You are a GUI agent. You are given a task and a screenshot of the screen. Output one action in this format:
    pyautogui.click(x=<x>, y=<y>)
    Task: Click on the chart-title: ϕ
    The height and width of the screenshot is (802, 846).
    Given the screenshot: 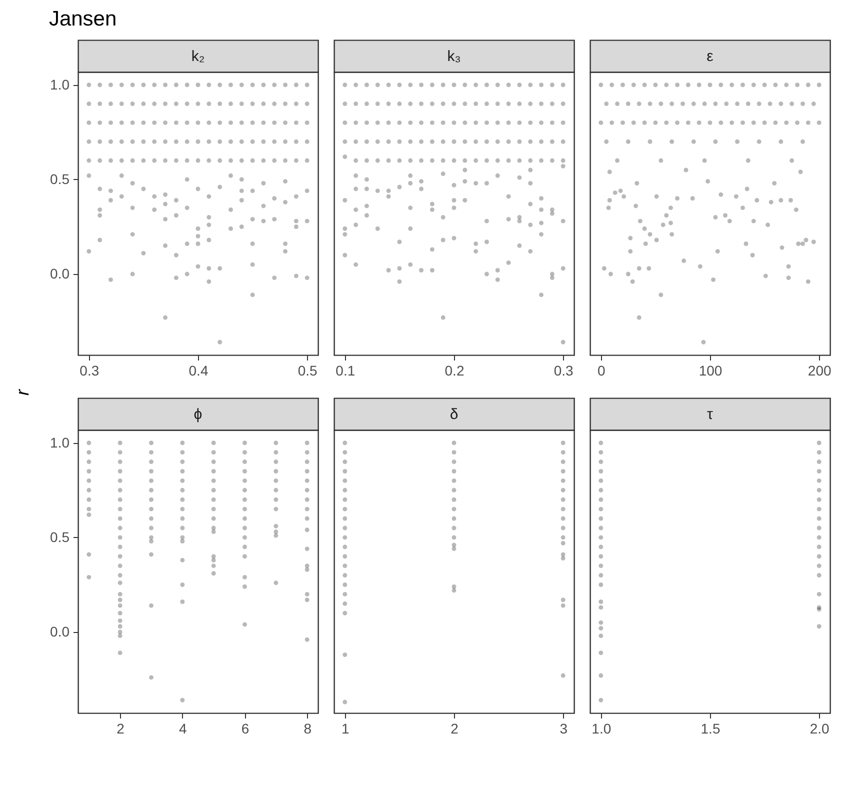 What is the action you would take?
    pyautogui.click(x=198, y=414)
    